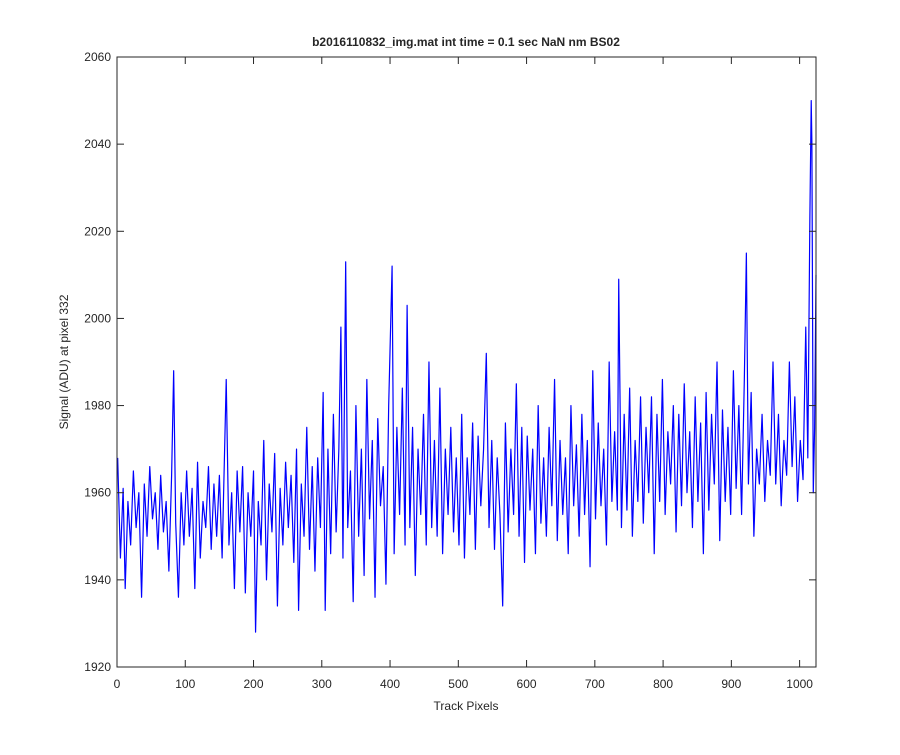 The width and height of the screenshot is (900, 755). I want to click on x-tick-label: 300, so click(322, 684).